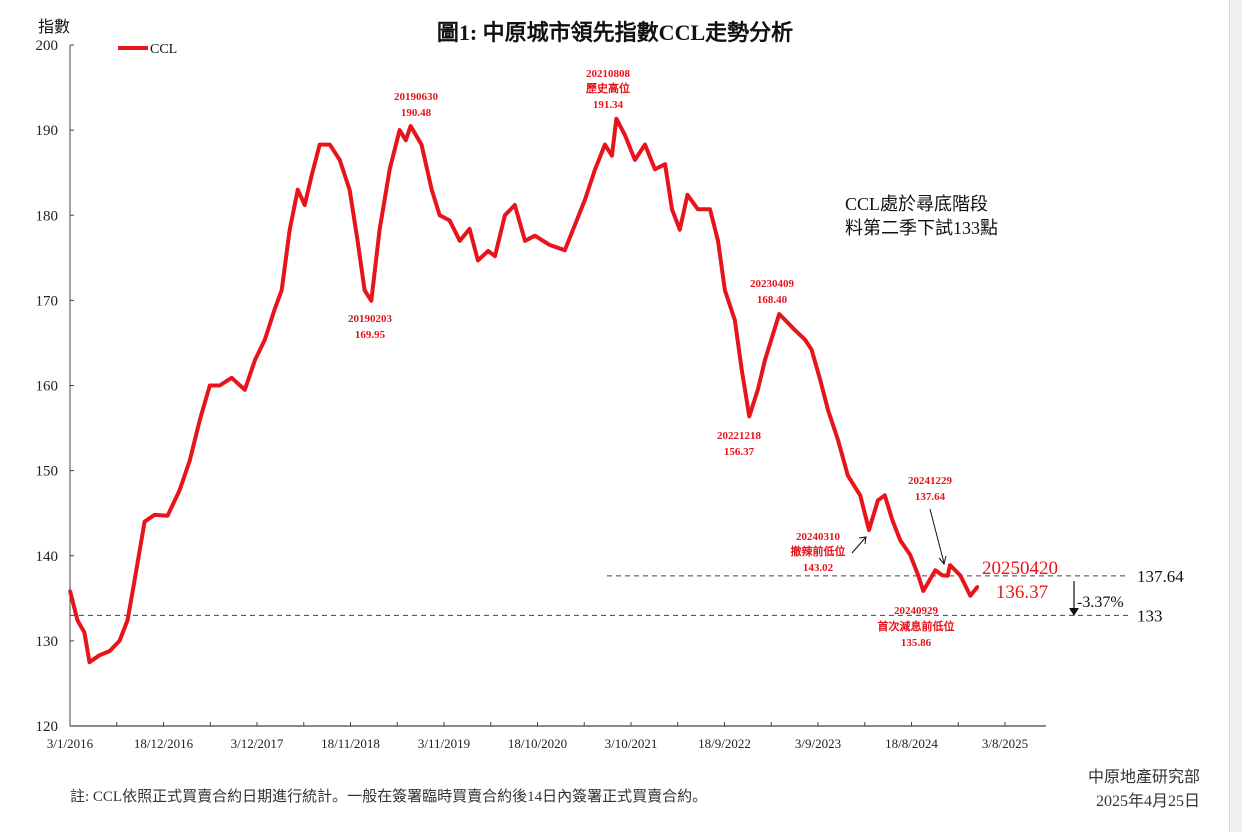  What do you see at coordinates (739, 452) in the screenshot?
I see `annotation-20221218-value: 156.37` at bounding box center [739, 452].